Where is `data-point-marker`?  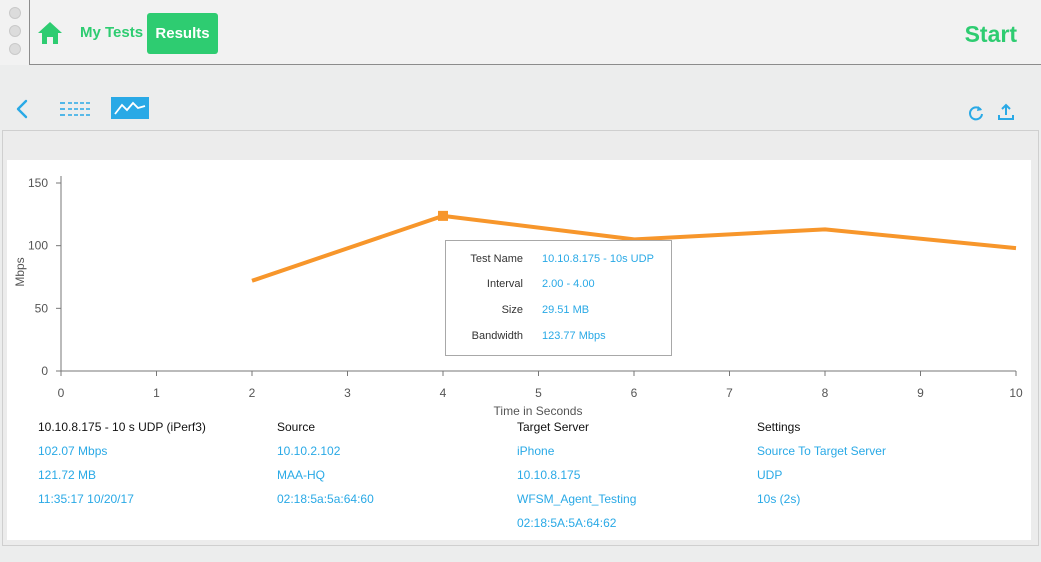
data-point-marker is located at coordinates (443, 215).